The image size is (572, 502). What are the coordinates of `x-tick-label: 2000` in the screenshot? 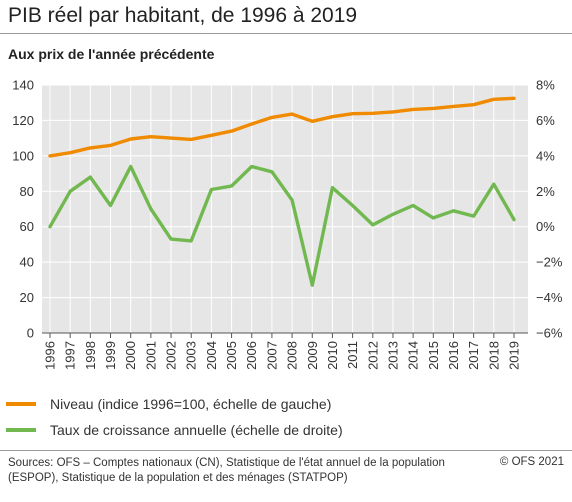 It's located at (130, 355).